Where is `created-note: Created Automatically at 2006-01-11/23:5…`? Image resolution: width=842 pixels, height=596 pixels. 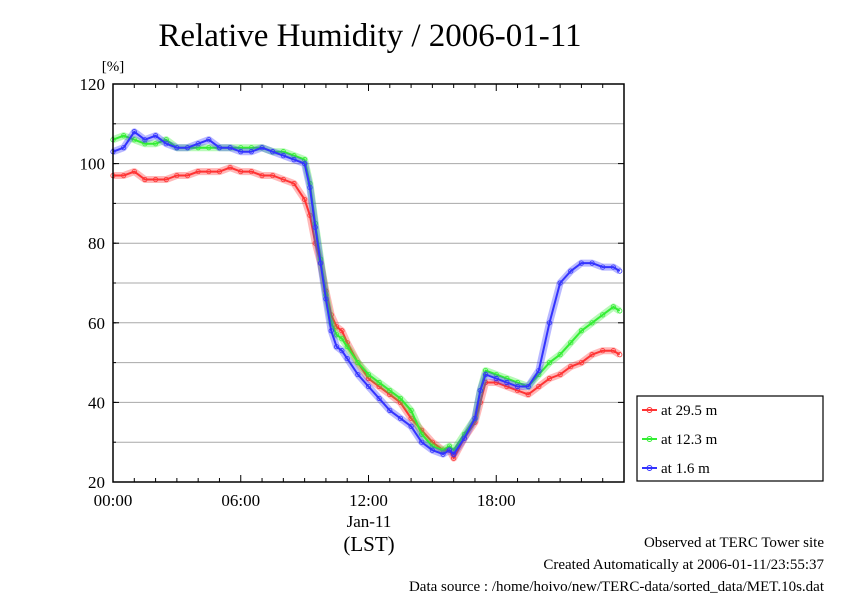
created-note: Created Automatically at 2006-01-11/23:5… is located at coordinates (683, 565).